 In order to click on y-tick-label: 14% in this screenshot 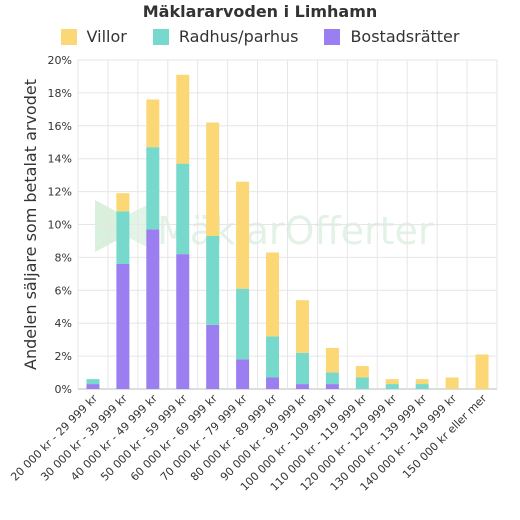, I will do `click(60, 159)`.